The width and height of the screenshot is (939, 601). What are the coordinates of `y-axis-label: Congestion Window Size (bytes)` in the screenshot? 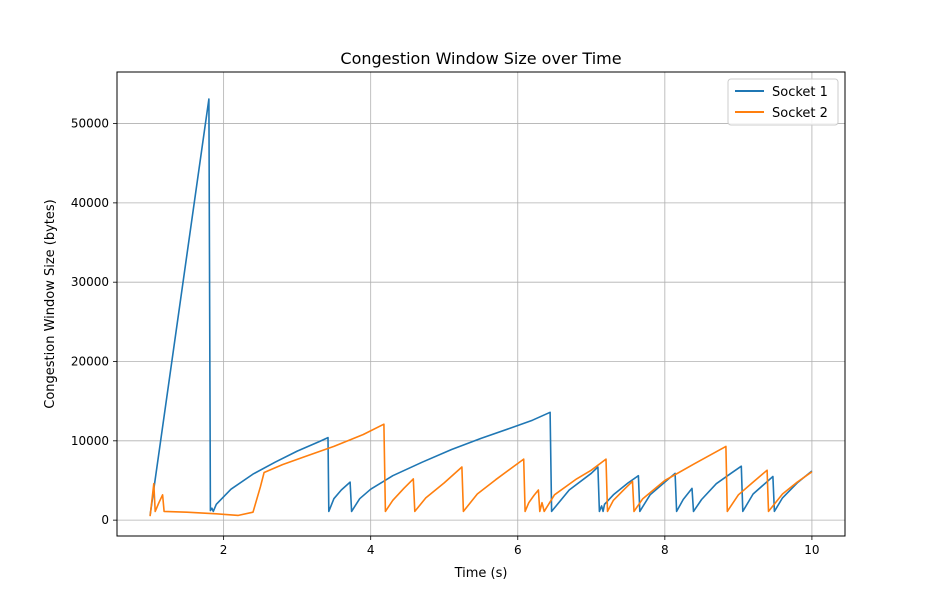 It's located at (50, 304).